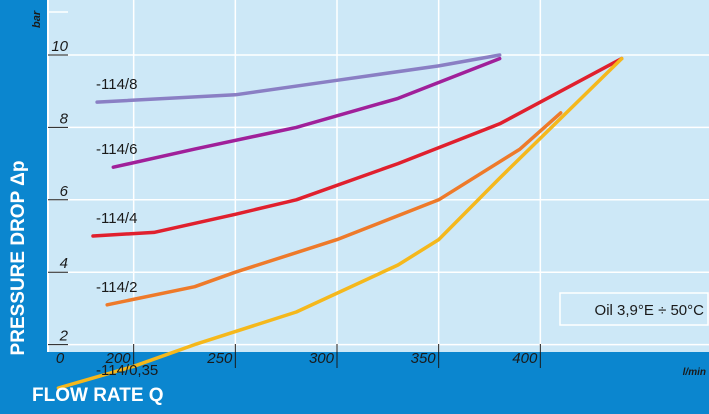 The height and width of the screenshot is (414, 709). What do you see at coordinates (127, 370) in the screenshot?
I see `series-label: -114/0,35` at bounding box center [127, 370].